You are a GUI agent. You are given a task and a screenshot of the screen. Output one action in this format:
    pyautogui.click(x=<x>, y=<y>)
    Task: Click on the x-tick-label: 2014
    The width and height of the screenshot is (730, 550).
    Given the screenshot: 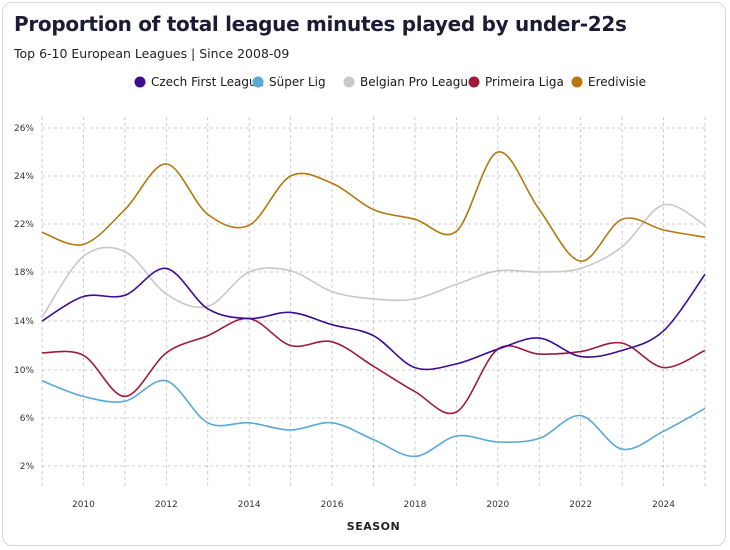 What is the action you would take?
    pyautogui.click(x=249, y=505)
    